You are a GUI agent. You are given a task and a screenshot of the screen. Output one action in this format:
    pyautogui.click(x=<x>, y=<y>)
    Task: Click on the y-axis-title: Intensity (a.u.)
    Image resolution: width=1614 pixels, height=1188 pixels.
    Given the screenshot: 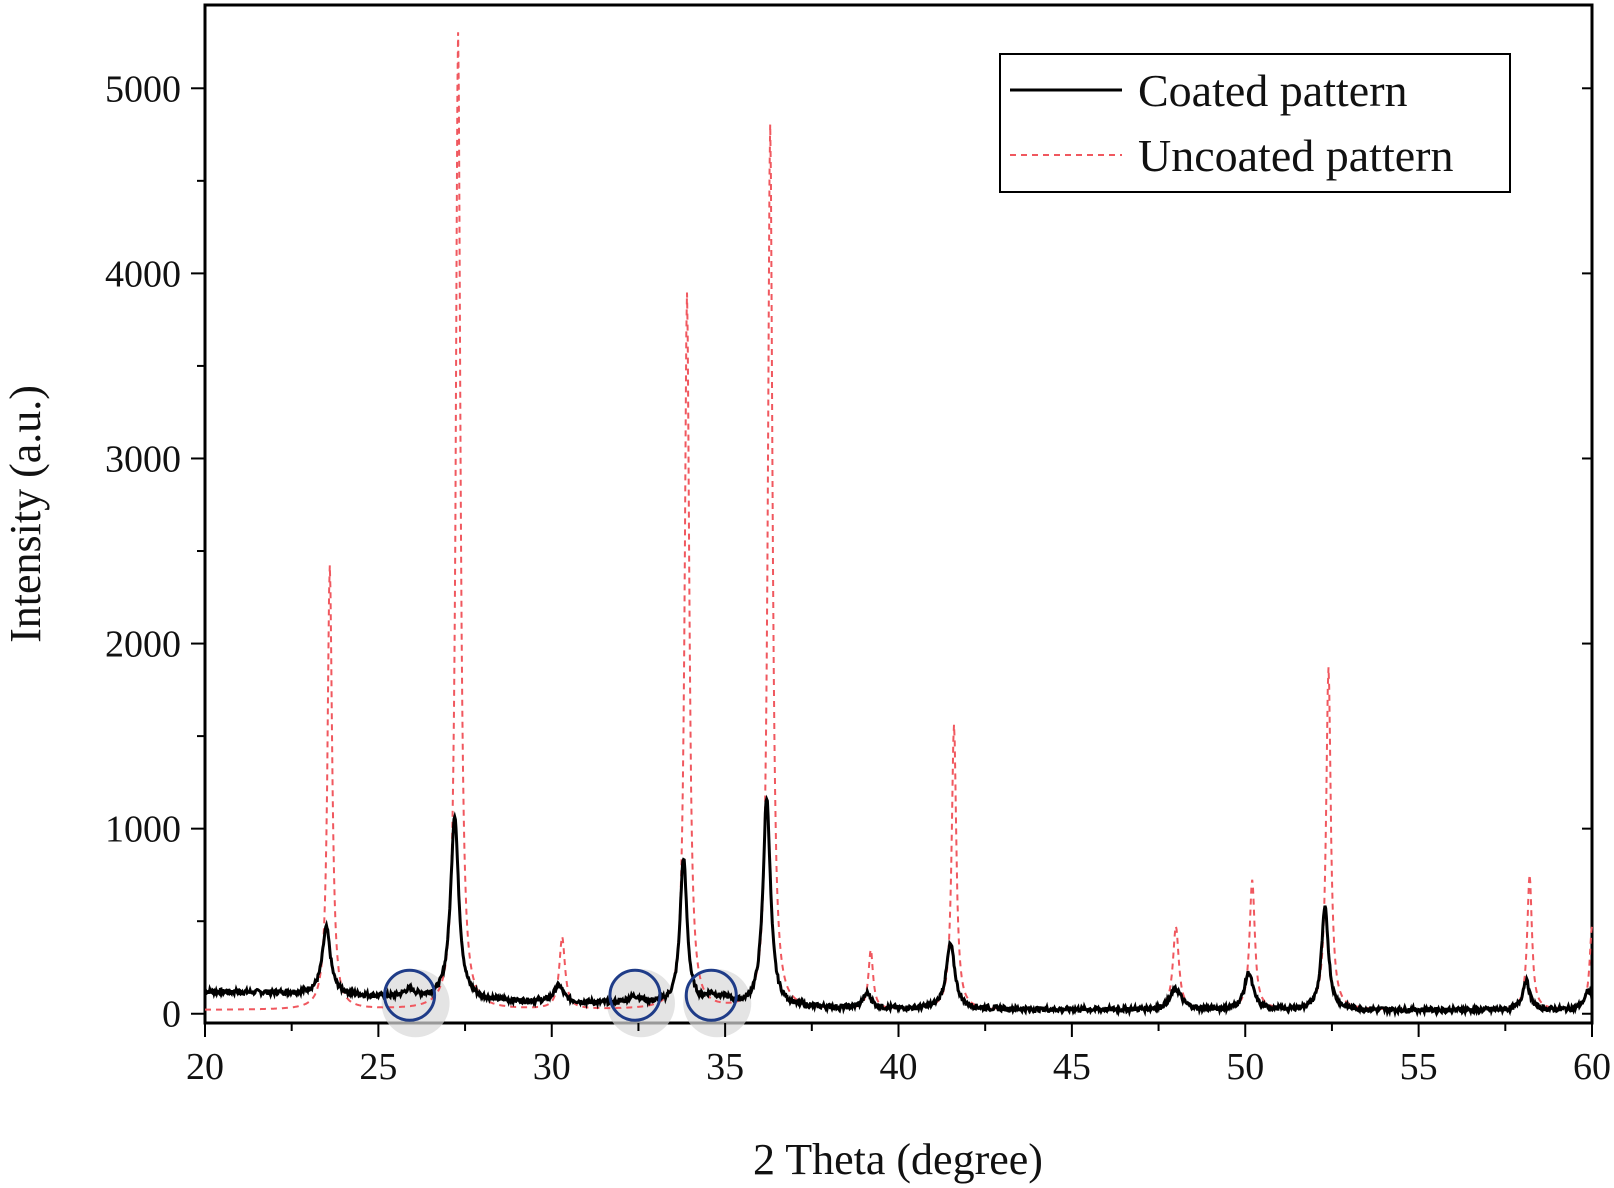 What is the action you would take?
    pyautogui.click(x=25, y=514)
    